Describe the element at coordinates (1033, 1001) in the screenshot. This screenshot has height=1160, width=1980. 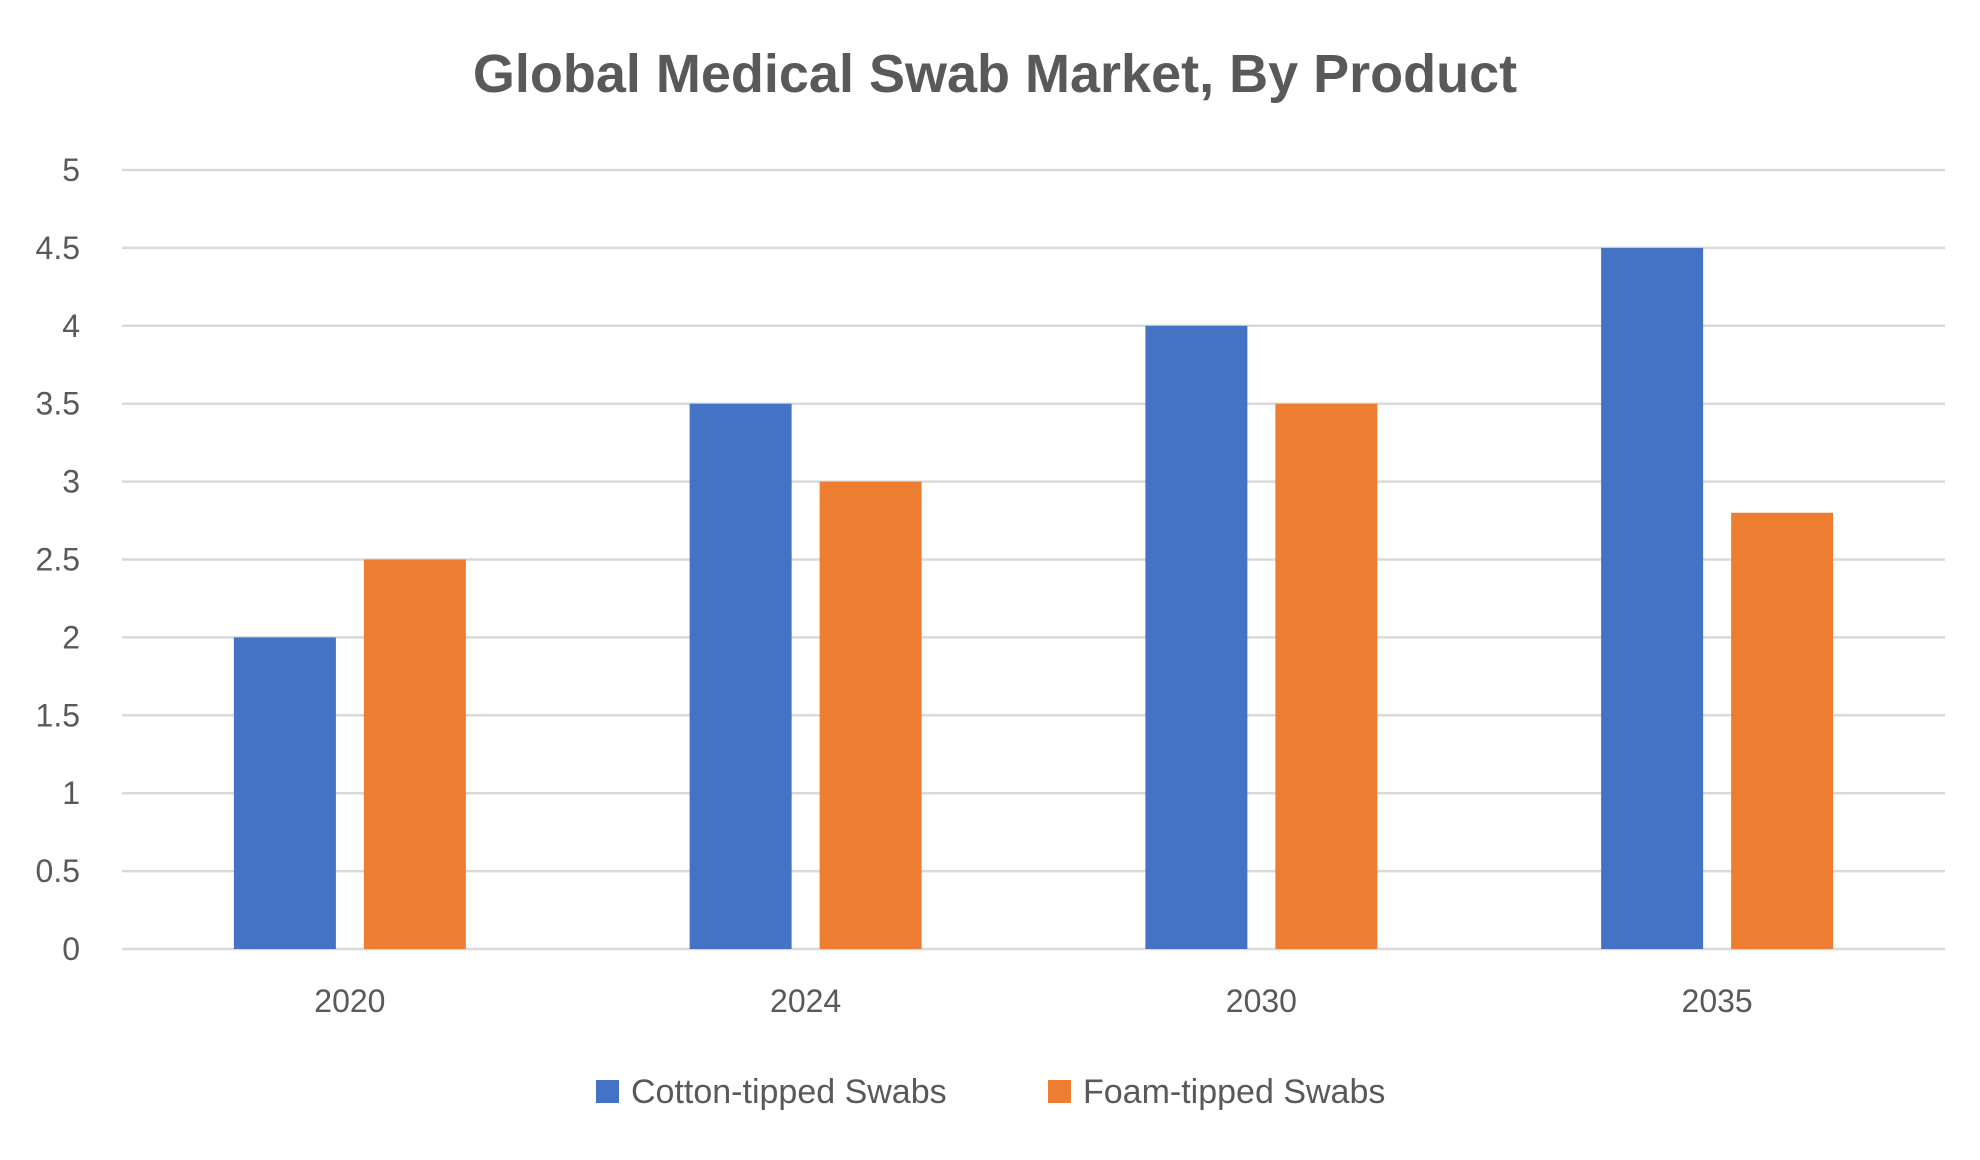
I see `x-axis-ticks: 2020 2024 2030 2035` at that location.